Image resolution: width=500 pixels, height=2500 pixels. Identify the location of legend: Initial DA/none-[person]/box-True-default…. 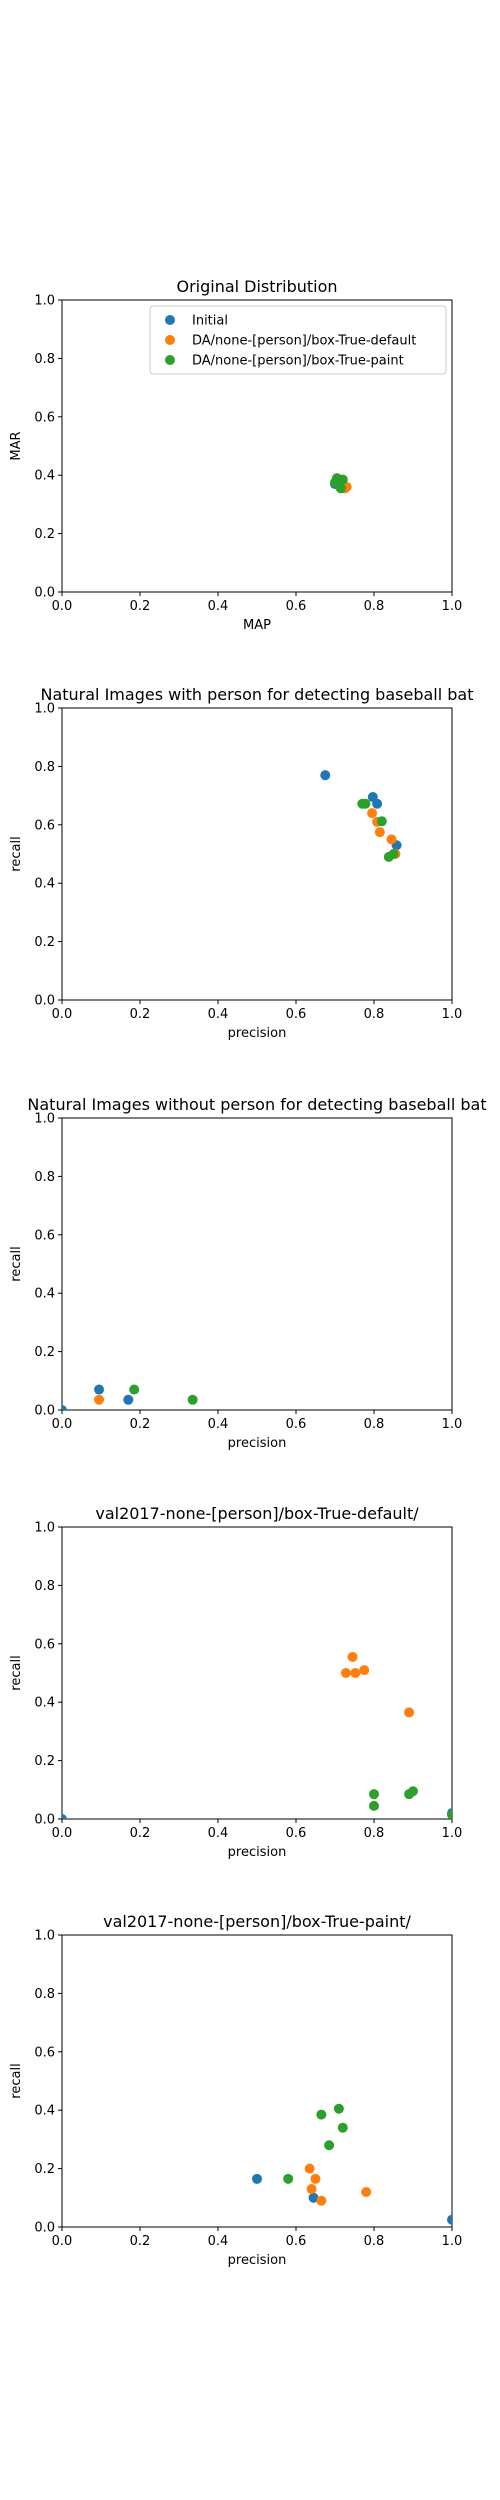
(298, 340).